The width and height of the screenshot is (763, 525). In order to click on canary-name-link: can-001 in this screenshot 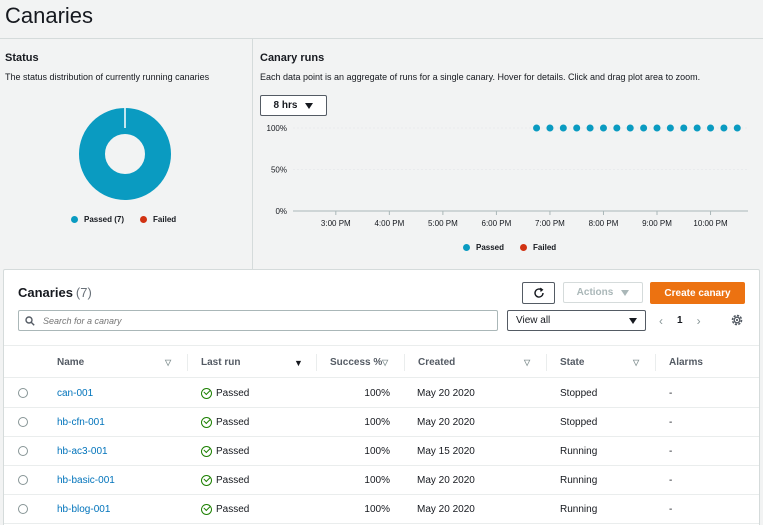, I will do `click(75, 393)`.